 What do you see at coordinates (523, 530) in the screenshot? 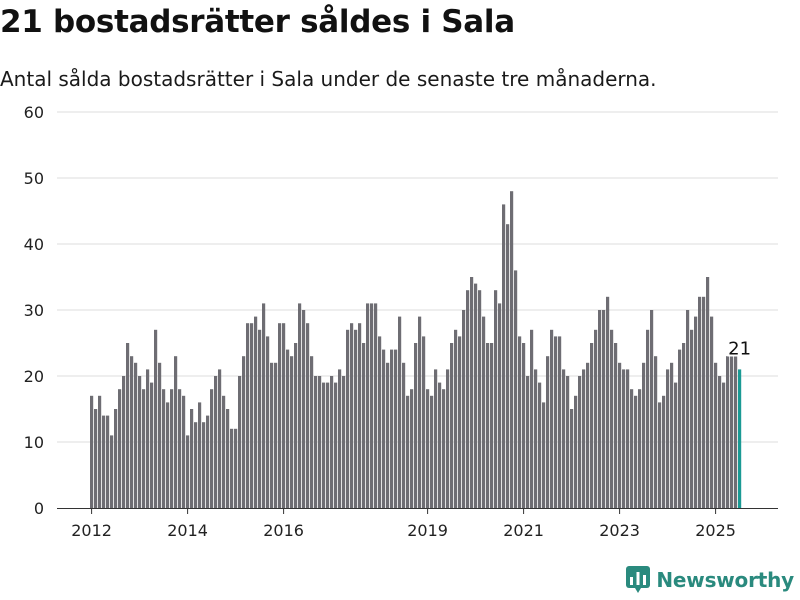
I see `x-tick-label: 2021` at bounding box center [523, 530].